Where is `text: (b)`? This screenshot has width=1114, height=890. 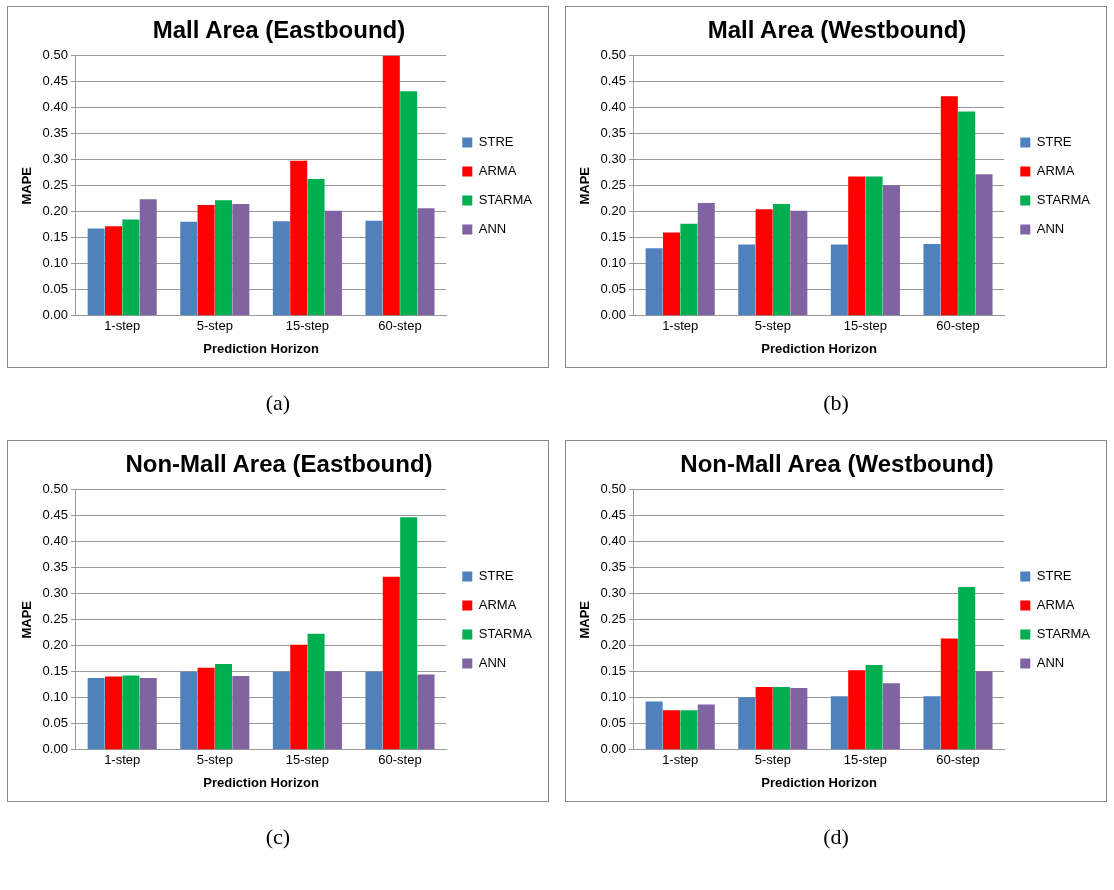 text: (b) is located at coordinates (836, 403).